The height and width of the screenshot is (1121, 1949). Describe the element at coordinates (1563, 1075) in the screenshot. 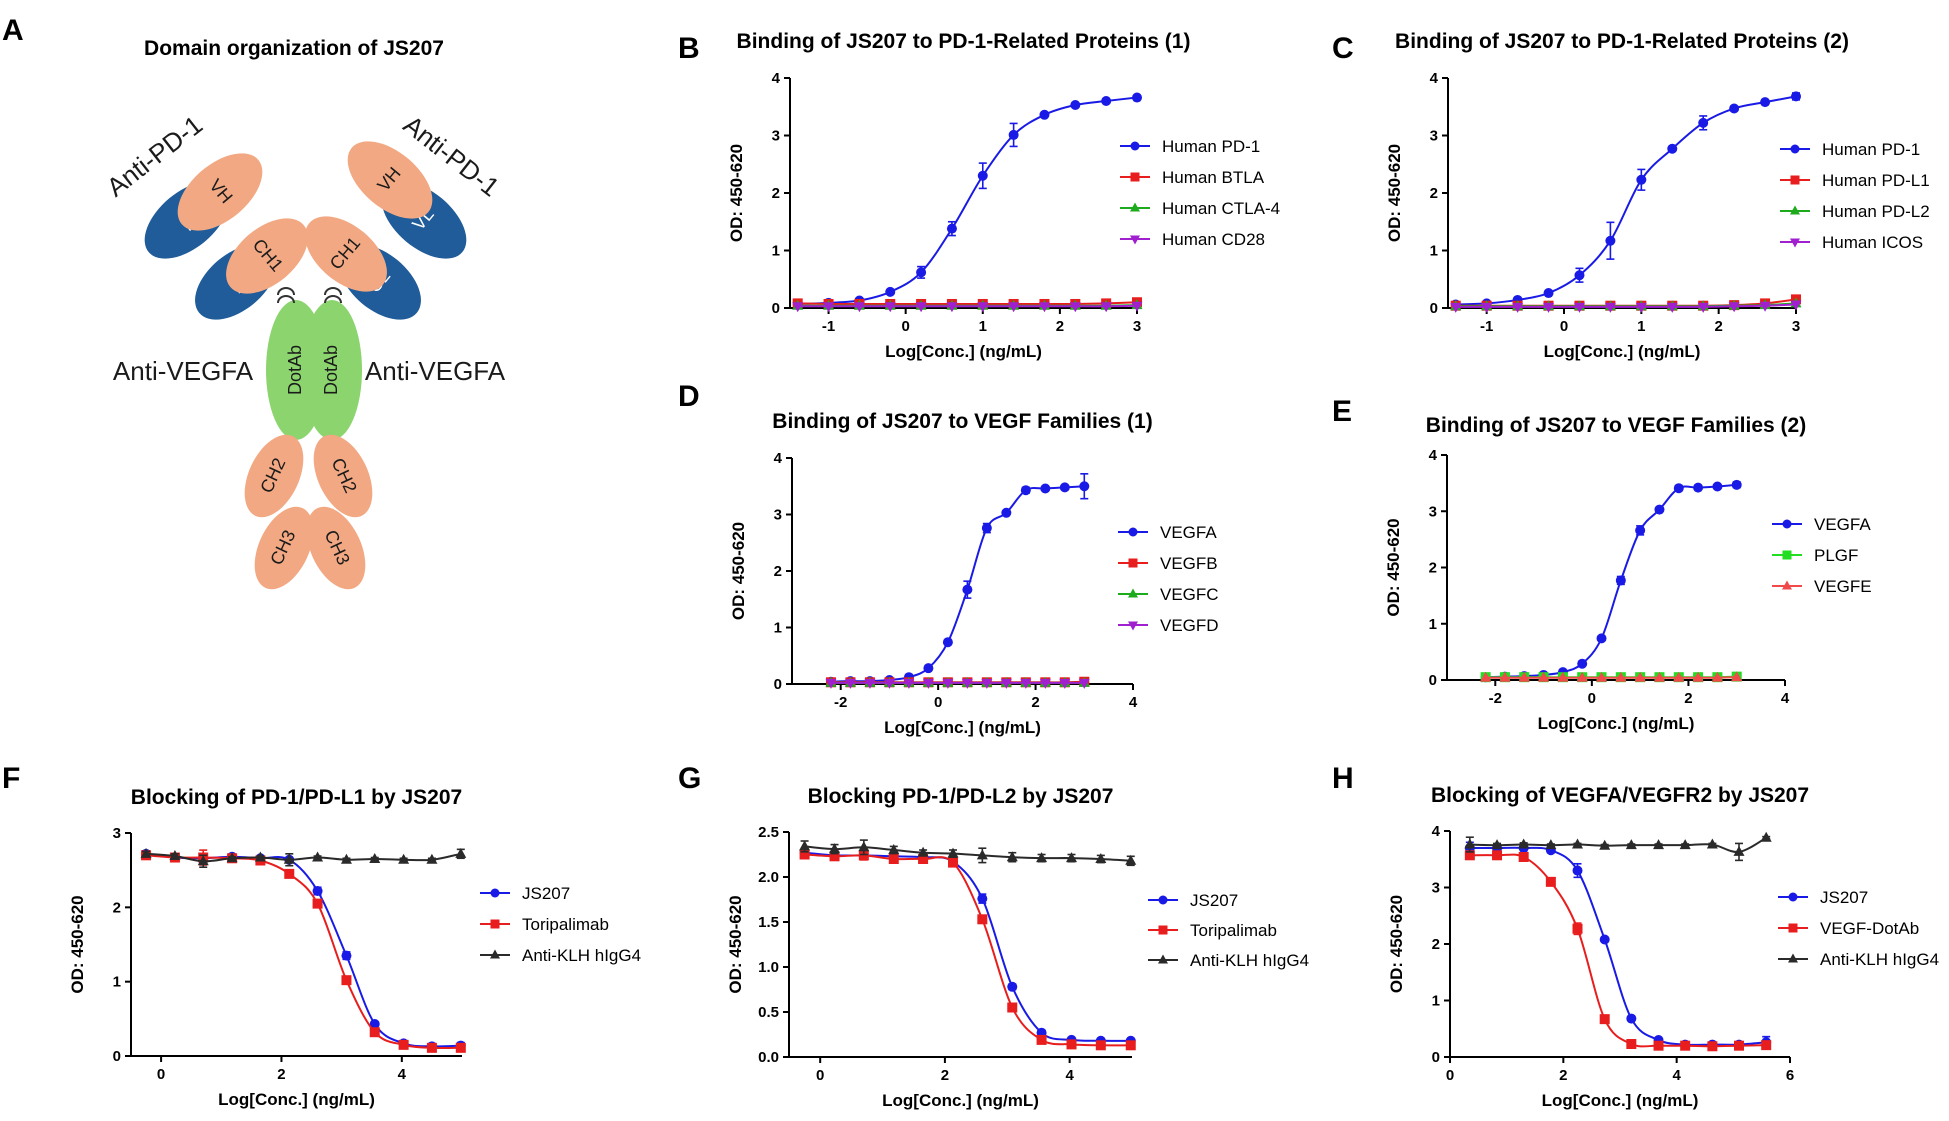

I see `x-tick-label: 2` at that location.